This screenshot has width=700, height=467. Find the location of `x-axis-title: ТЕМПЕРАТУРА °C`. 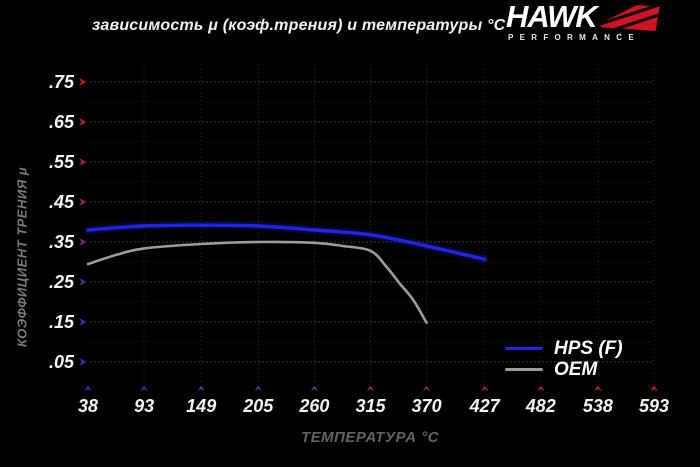

x-axis-title: ТЕМПЕРАТУРА °C is located at coordinates (370, 437).